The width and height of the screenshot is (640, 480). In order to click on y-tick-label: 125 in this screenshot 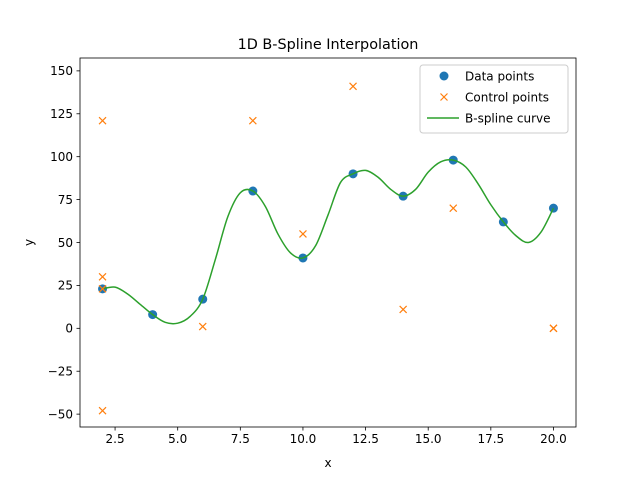, I will do `click(61, 114)`.